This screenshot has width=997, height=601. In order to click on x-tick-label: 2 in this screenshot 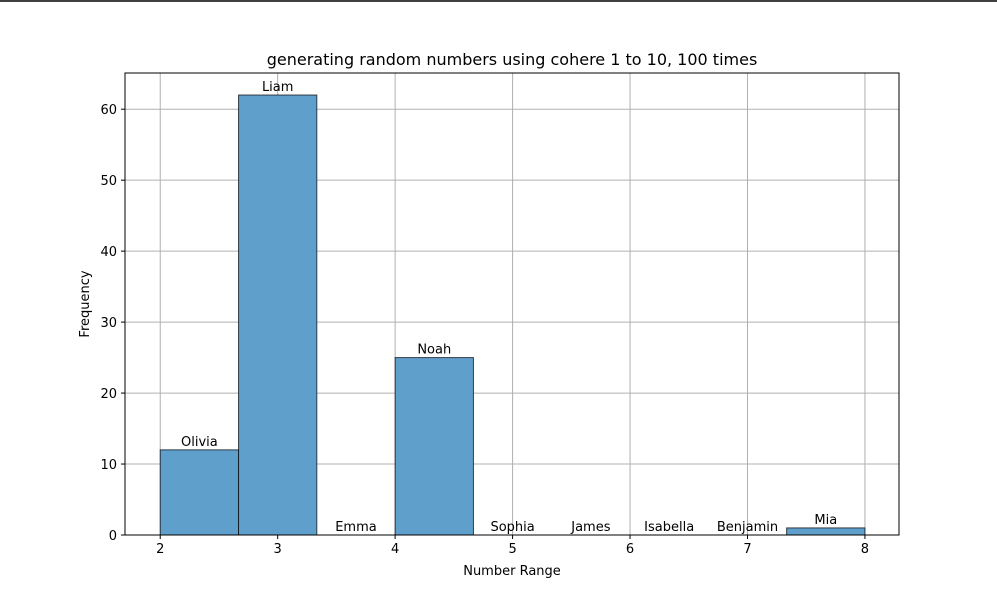, I will do `click(160, 549)`.